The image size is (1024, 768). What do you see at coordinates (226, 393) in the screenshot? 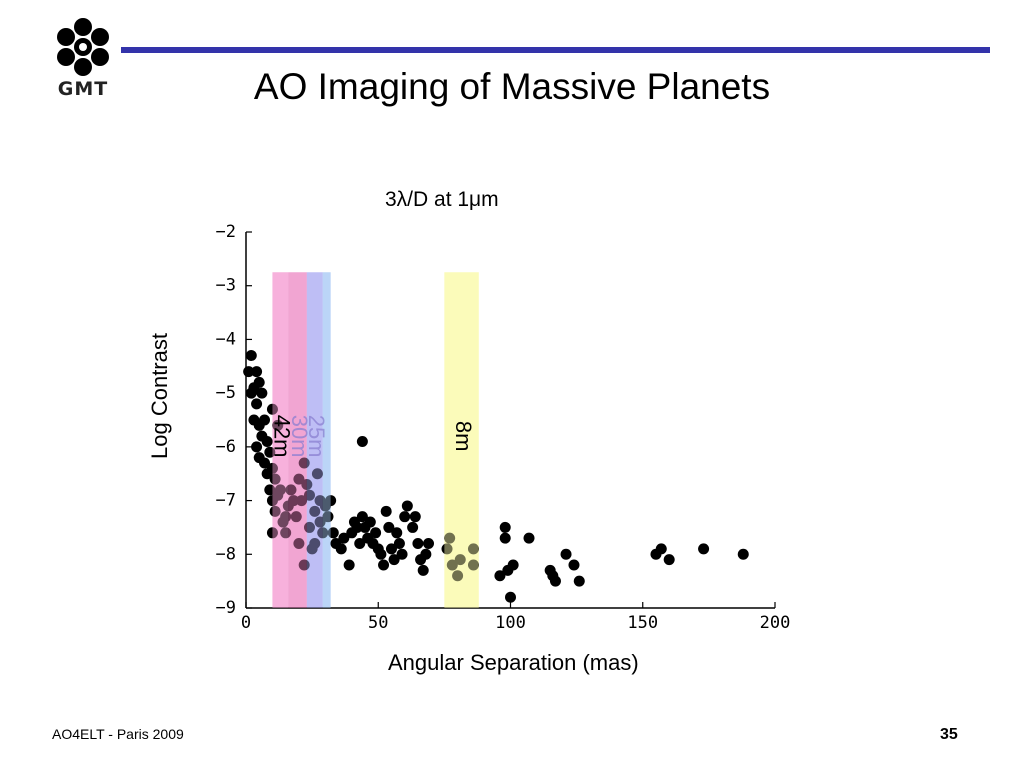
I see `y-tick-label: −5` at bounding box center [226, 393].